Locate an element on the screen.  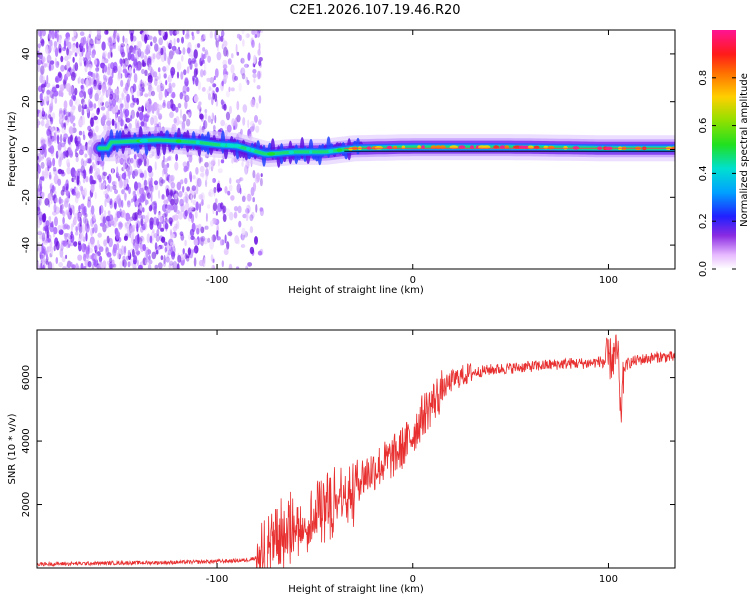
colorbar-tick-label: 0.2 is located at coordinates (703, 221).